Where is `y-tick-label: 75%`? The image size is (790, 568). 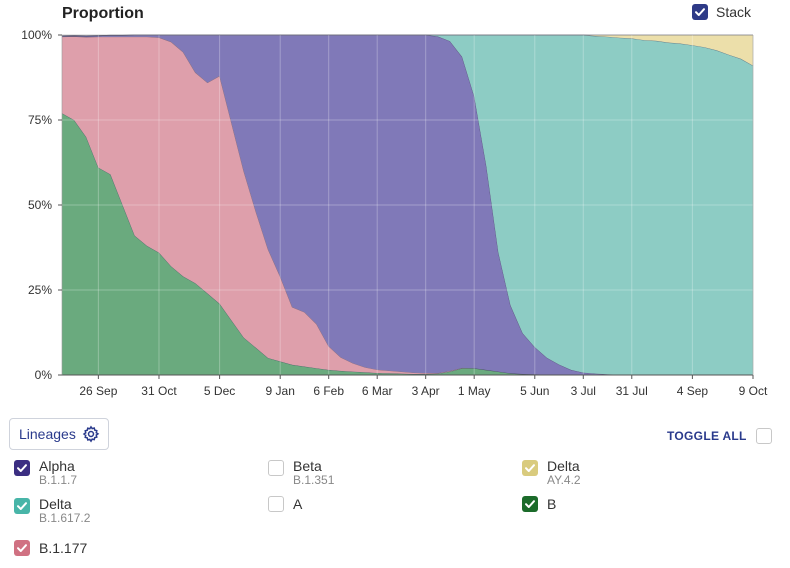 y-tick-label: 75% is located at coordinates (40, 120).